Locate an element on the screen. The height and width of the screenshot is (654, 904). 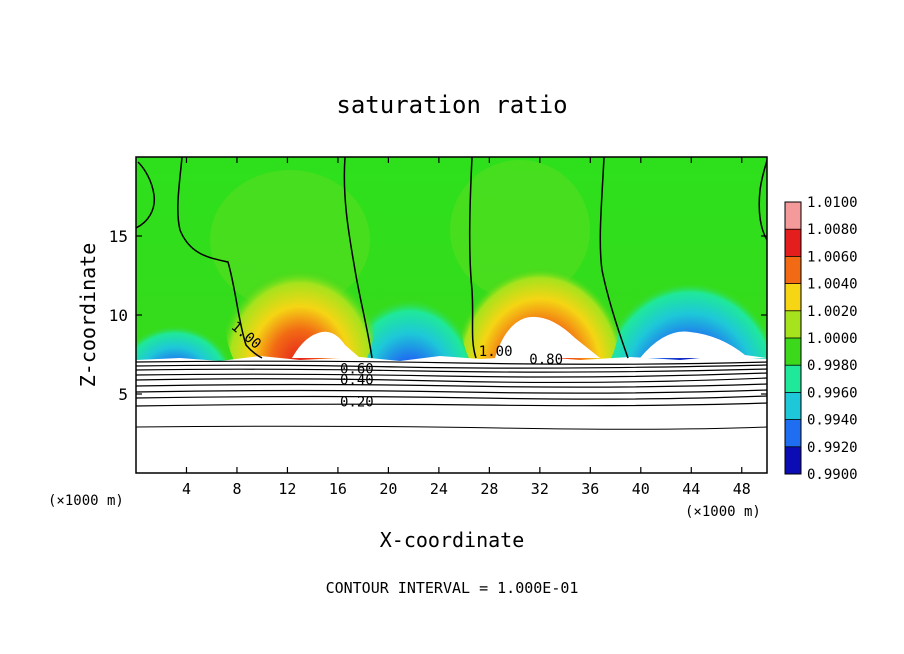
colorbar-label-3: 1.0040 is located at coordinates (832, 285).